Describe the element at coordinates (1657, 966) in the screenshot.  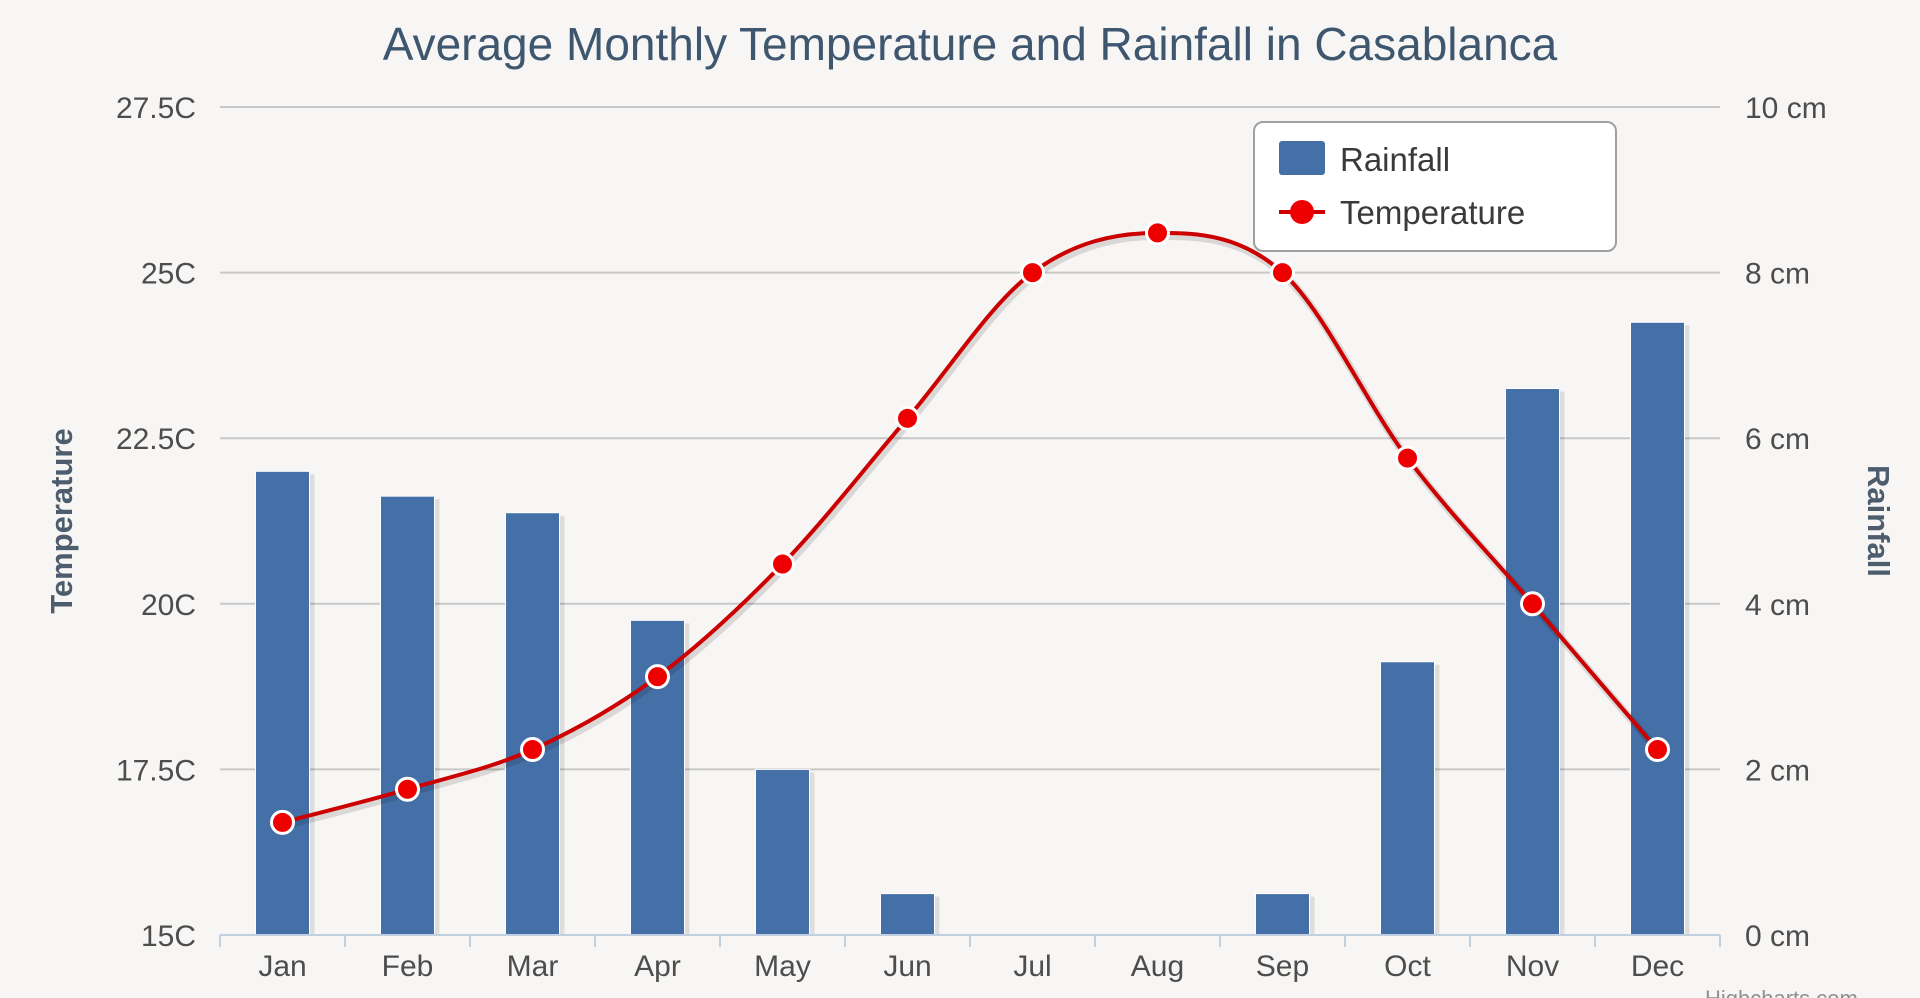
I see `x-tick-label: Dec` at that location.